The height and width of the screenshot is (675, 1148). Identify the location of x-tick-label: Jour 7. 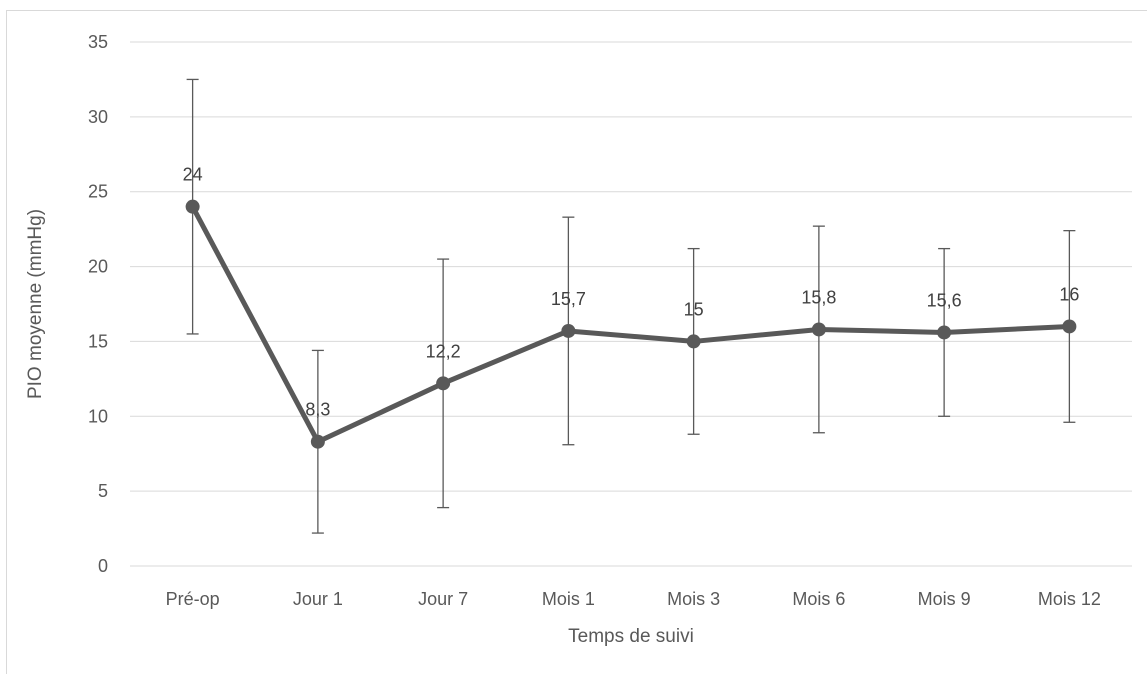
(443, 599).